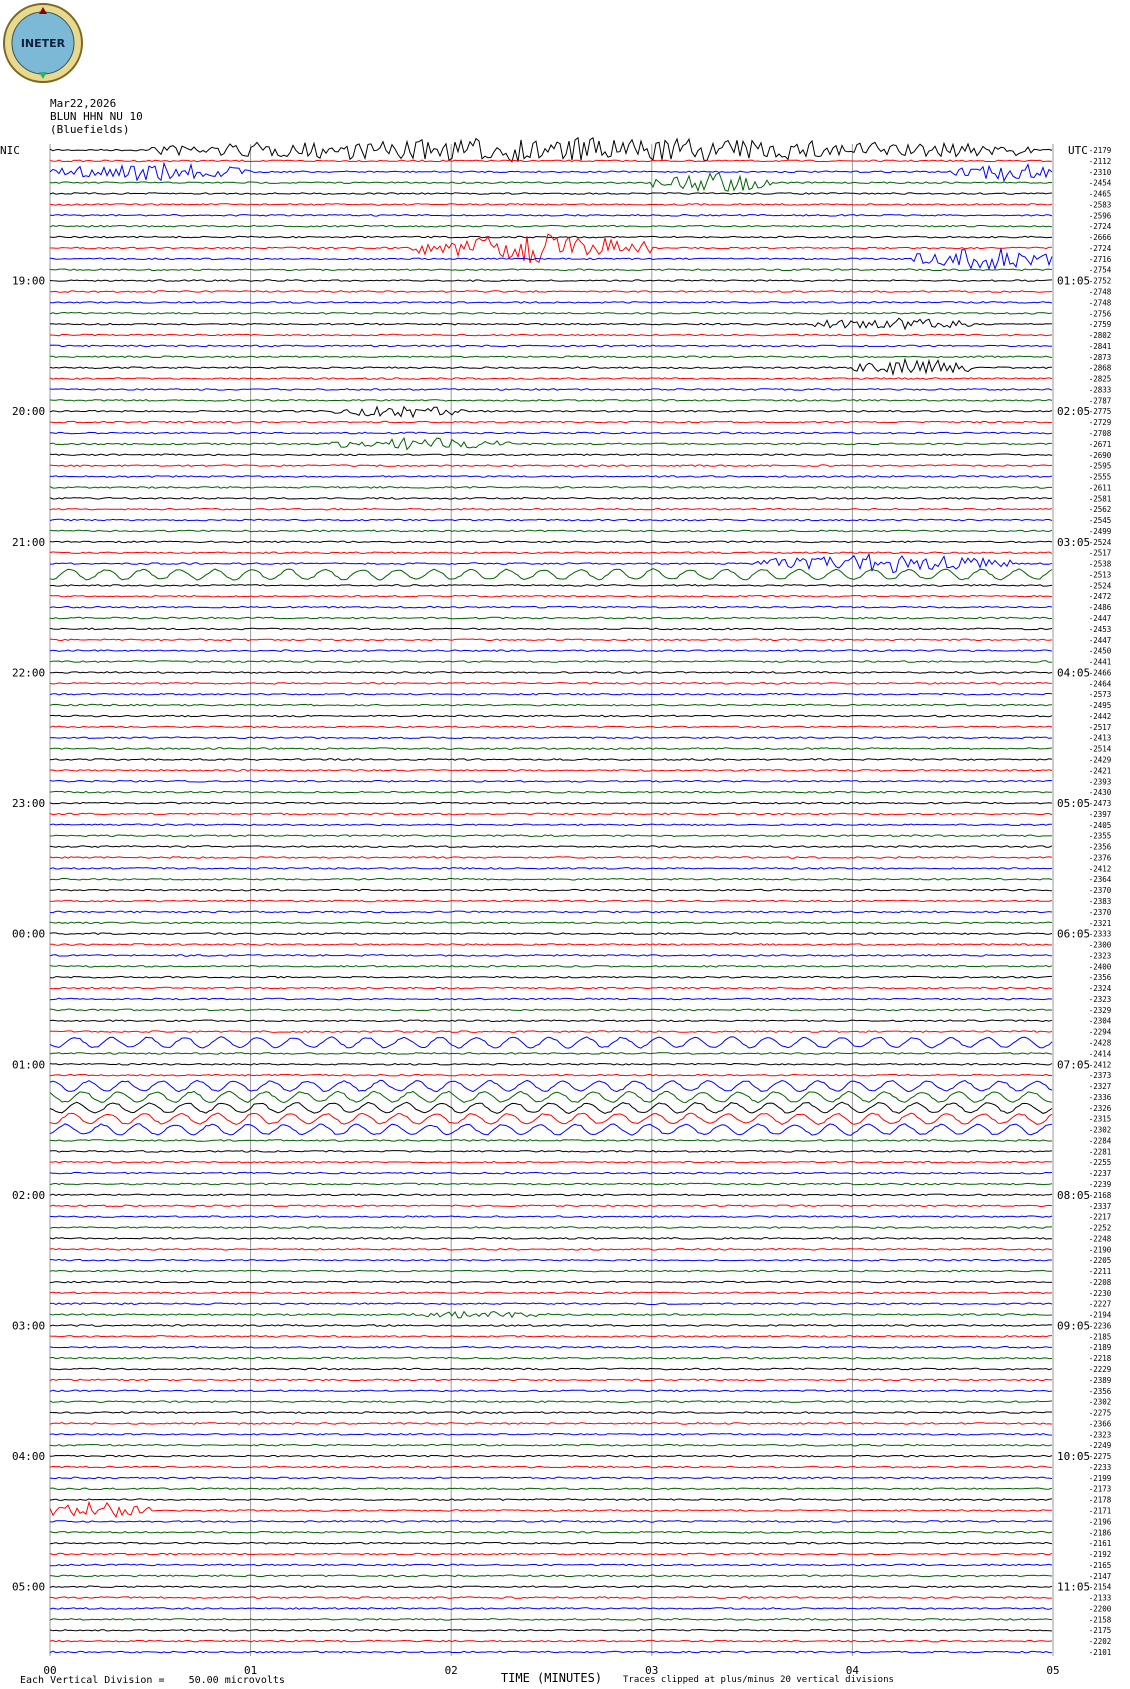 The width and height of the screenshot is (1130, 1689). Describe the element at coordinates (1100, 803) in the screenshot. I see `trace-offset-label: -2473` at that location.